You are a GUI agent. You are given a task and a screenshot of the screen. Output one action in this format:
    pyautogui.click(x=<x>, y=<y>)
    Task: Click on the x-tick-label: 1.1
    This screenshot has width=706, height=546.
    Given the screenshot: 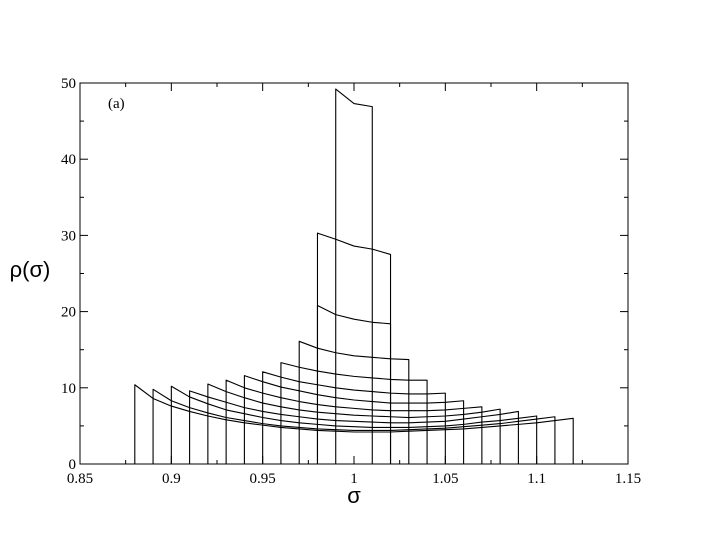 What is the action you would take?
    pyautogui.click(x=536, y=479)
    